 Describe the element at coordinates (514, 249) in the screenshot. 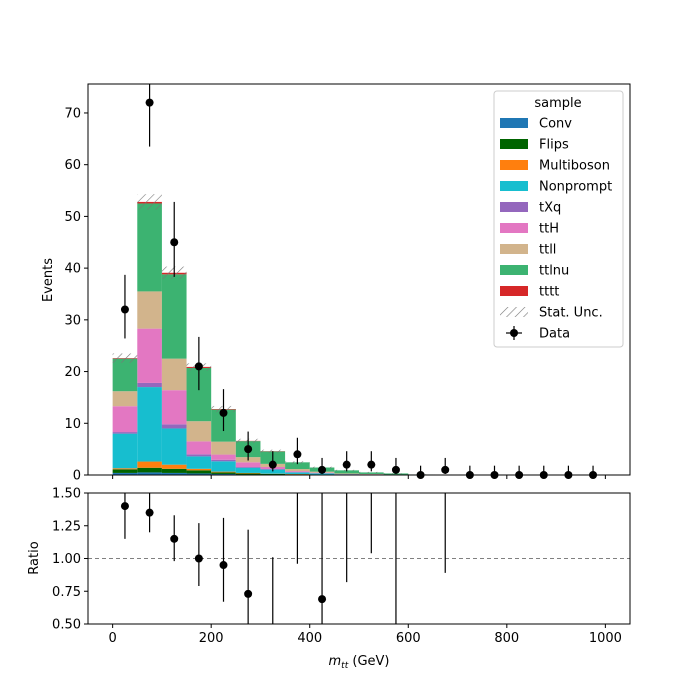

I see `legend-swatch-ttll` at that location.